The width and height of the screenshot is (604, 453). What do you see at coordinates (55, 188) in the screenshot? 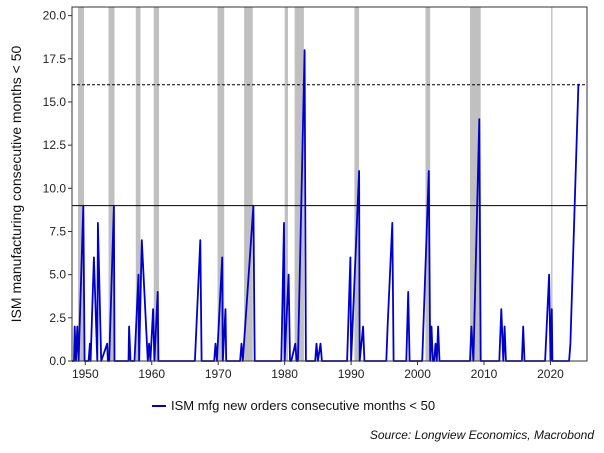
I see `y-tick-label-4: 10.0` at bounding box center [55, 188].